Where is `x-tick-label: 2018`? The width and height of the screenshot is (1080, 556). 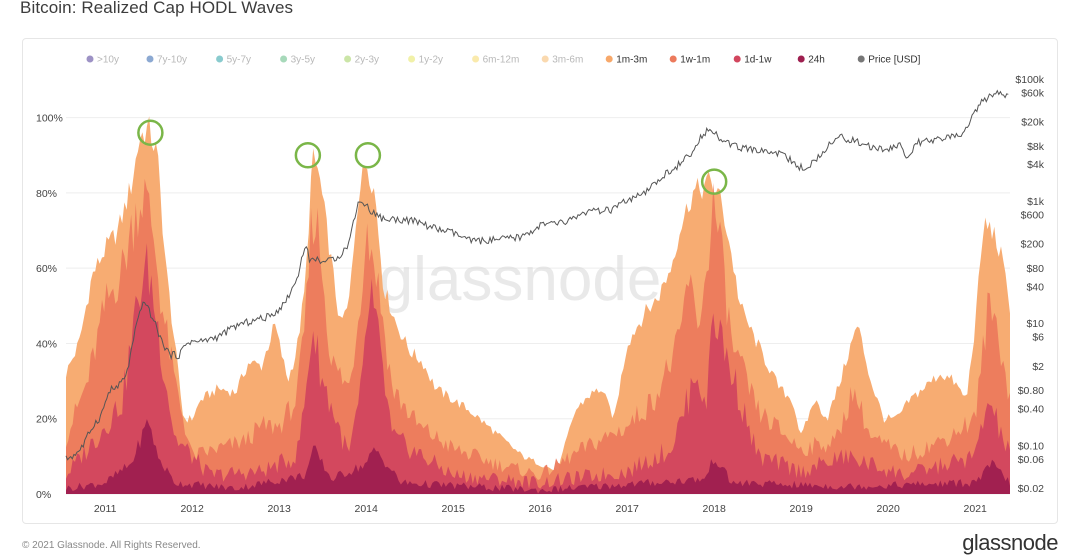 x-tick-label: 2018 is located at coordinates (715, 509).